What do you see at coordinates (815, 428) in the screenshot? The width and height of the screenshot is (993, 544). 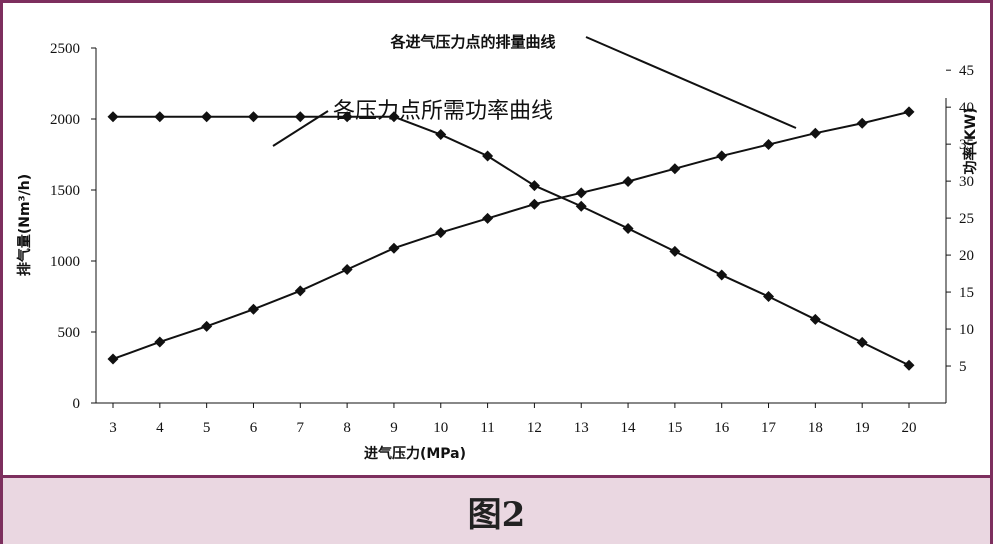 I see `x-tick-label: 18` at bounding box center [815, 428].